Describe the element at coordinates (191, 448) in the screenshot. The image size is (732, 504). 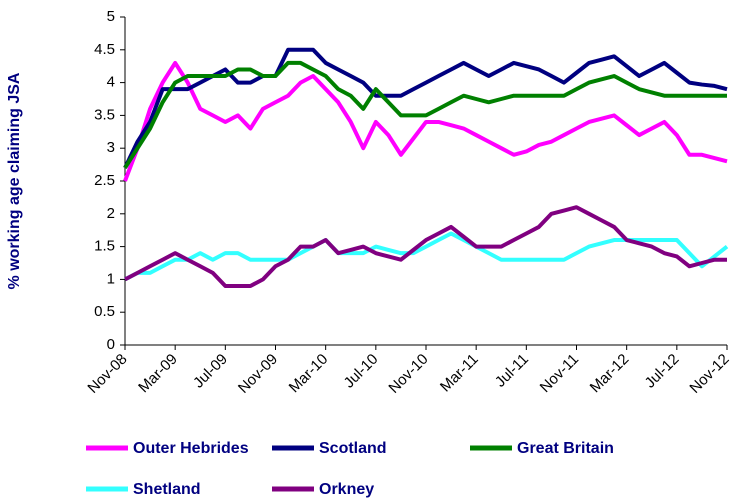
I see `legend-label: Outer Hebrides` at that location.